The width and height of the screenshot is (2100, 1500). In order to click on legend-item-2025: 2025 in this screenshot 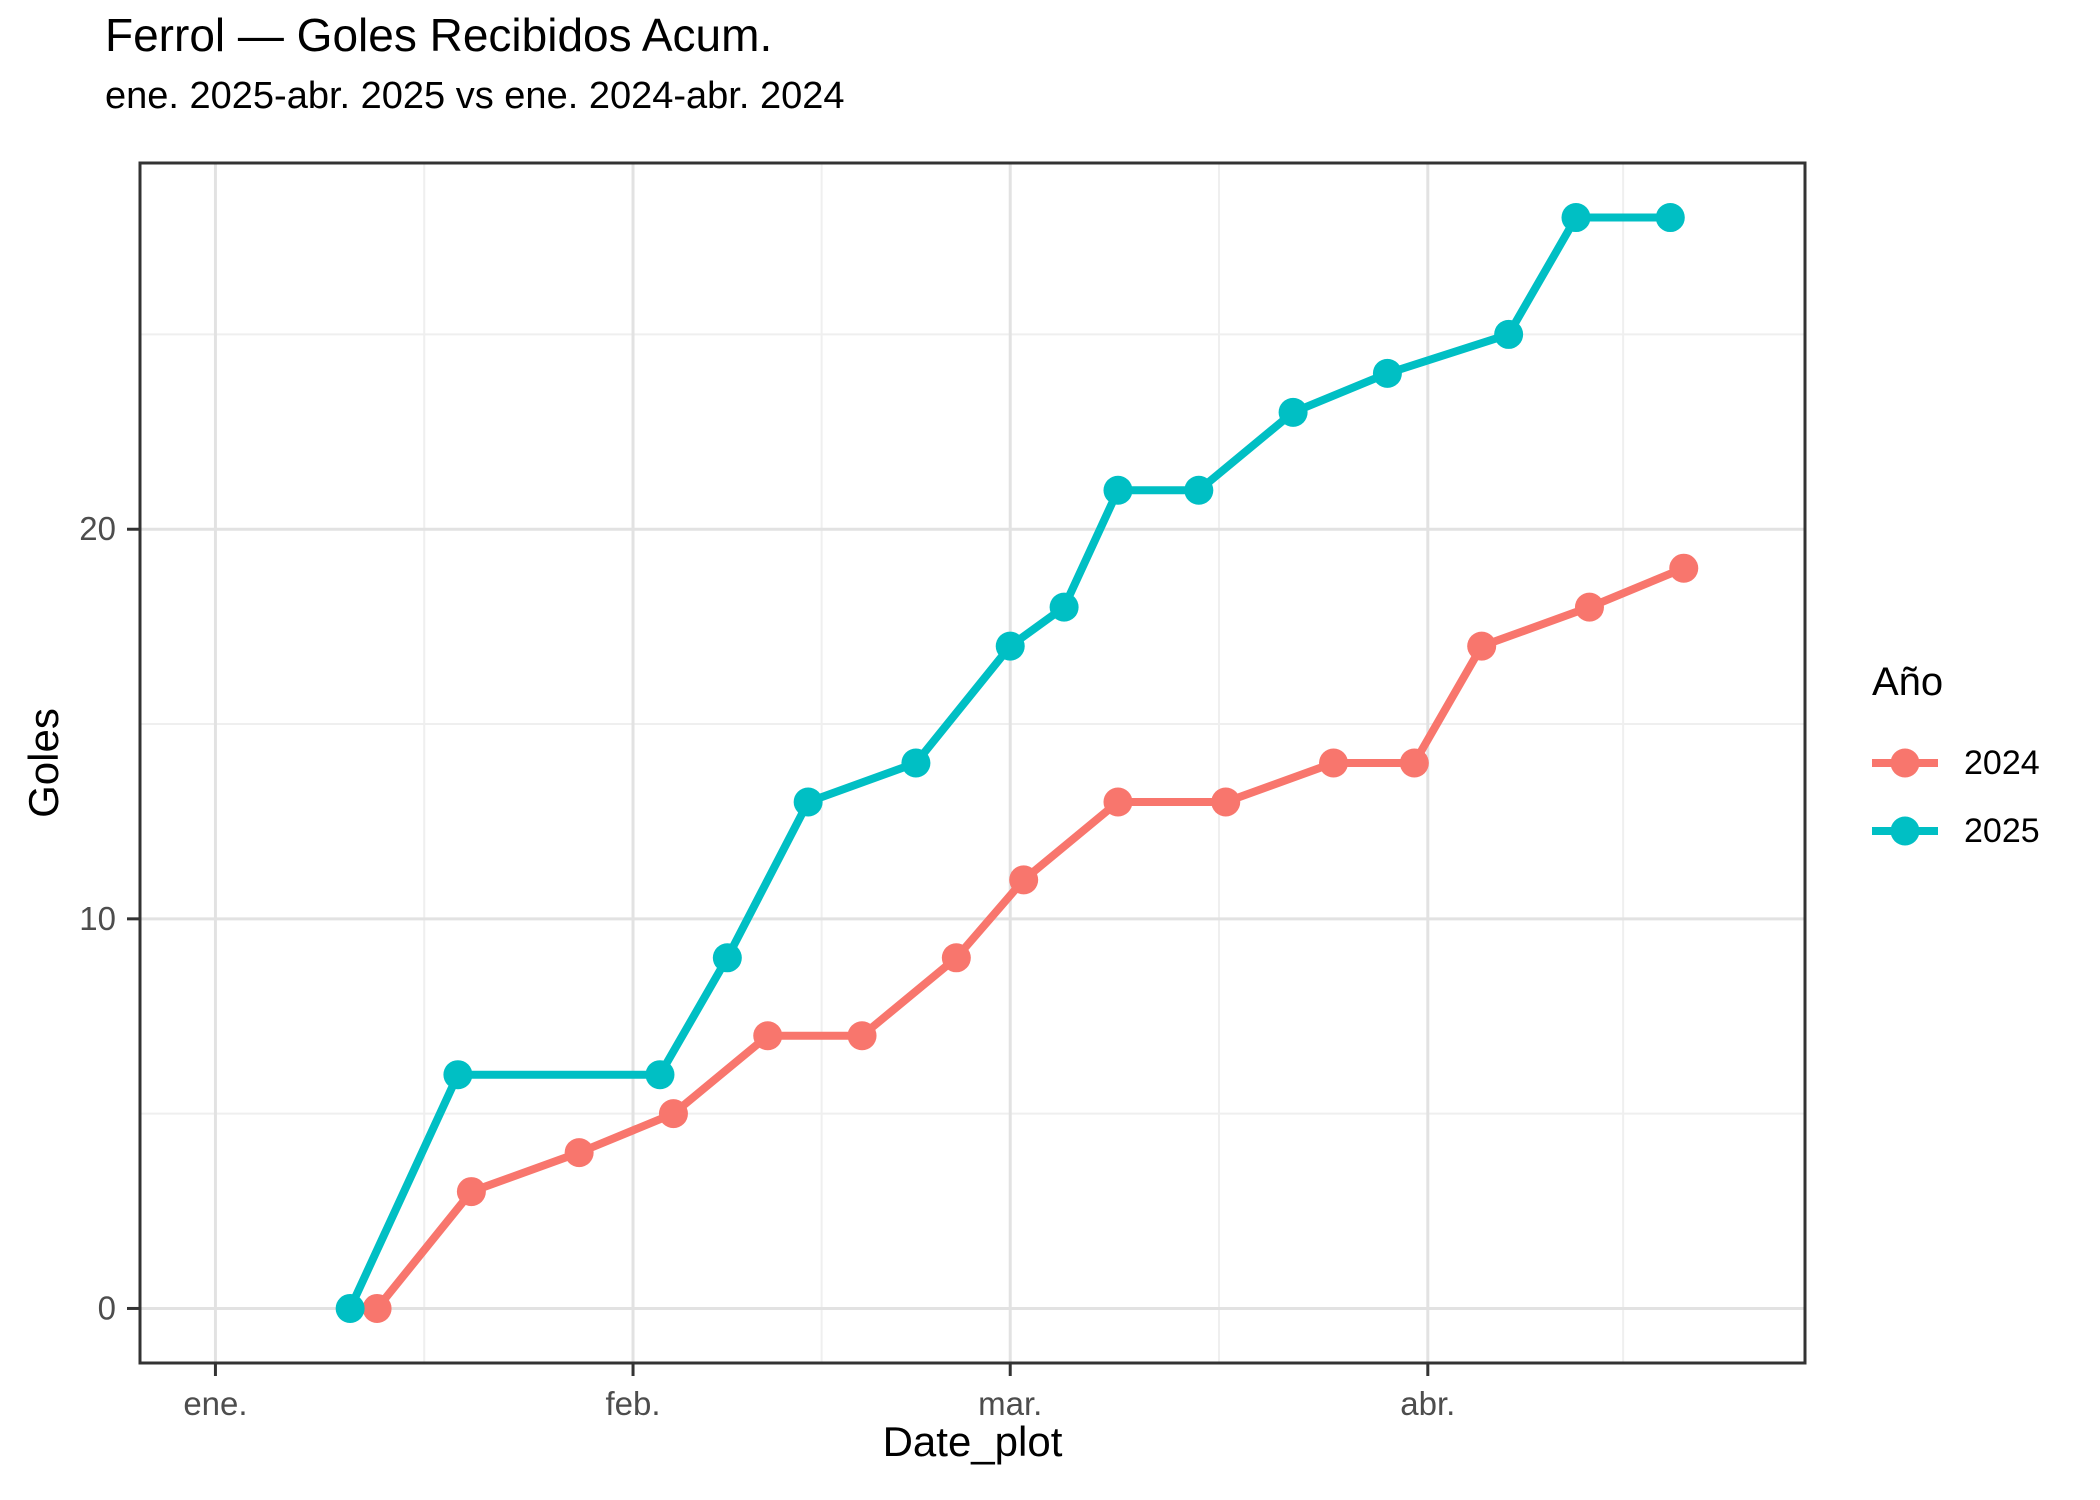, I will do `click(1956, 831)`.